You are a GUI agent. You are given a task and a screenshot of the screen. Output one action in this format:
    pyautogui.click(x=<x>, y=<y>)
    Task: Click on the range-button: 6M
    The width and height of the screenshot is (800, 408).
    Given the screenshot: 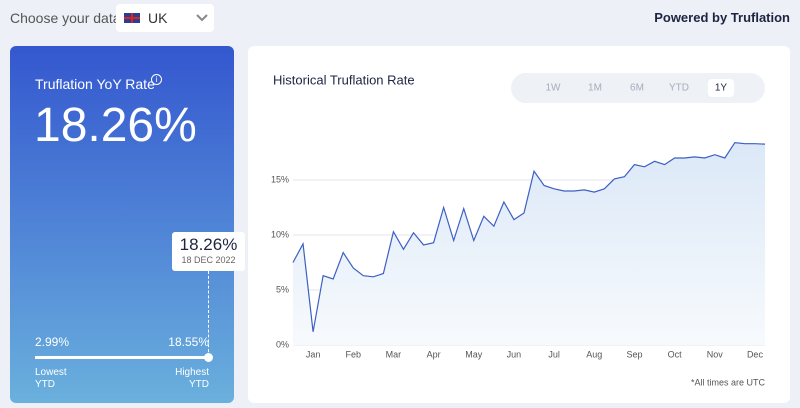 What is the action you would take?
    pyautogui.click(x=637, y=88)
    